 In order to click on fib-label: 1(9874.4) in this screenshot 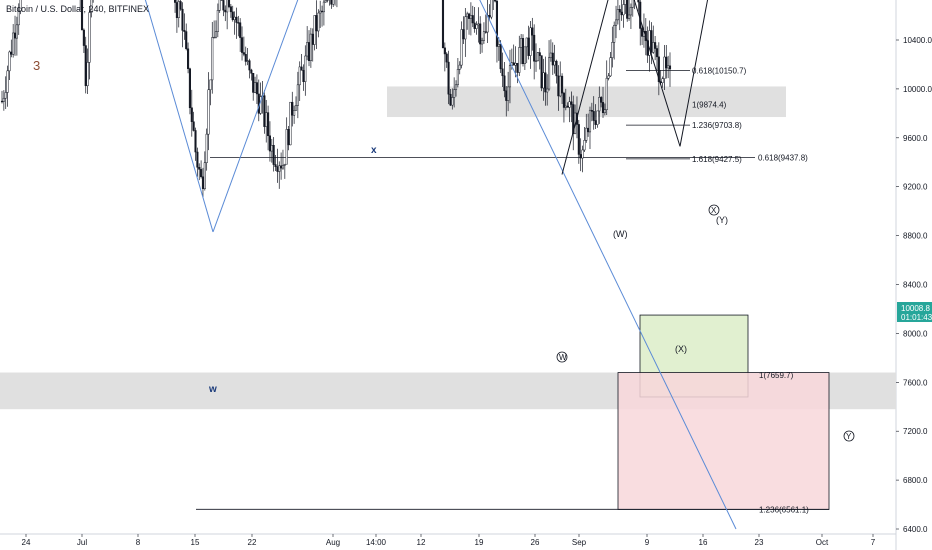, I will do `click(709, 104)`.